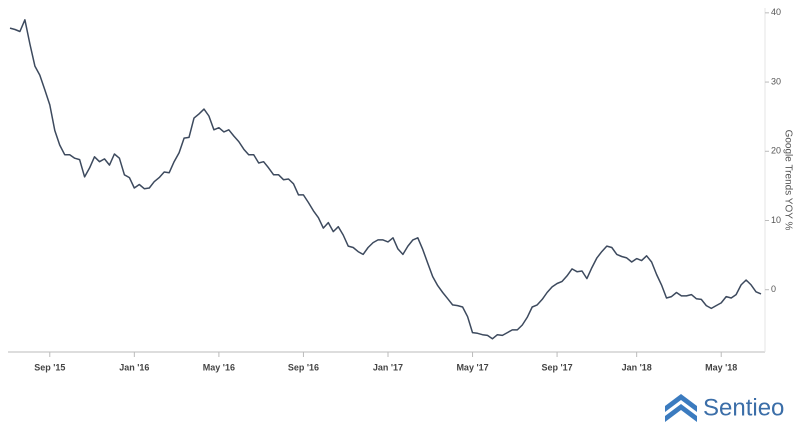 The width and height of the screenshot is (800, 433). I want to click on x-tick-label: Jan '18, so click(637, 367).